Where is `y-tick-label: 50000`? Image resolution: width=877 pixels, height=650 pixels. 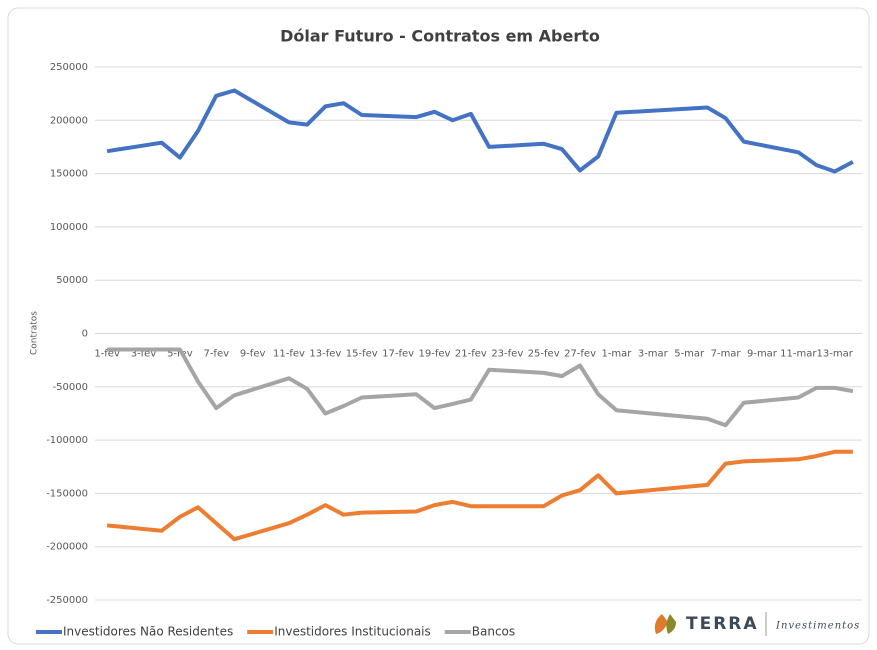 y-tick-label: 50000 is located at coordinates (72, 280).